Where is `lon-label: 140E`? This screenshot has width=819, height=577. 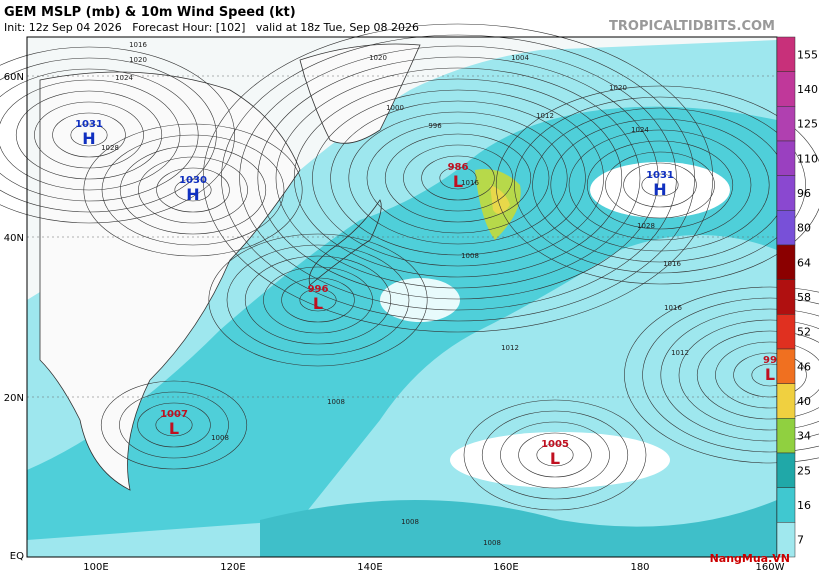 lon-label: 140E is located at coordinates (369, 567).